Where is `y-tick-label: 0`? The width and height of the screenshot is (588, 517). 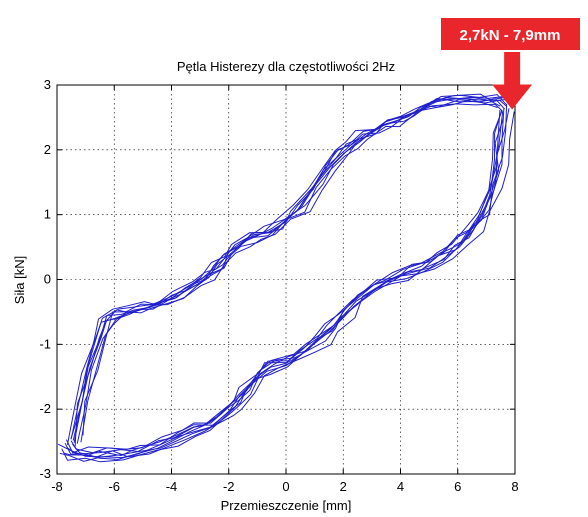
y-tick-label: 0 is located at coordinates (47, 279).